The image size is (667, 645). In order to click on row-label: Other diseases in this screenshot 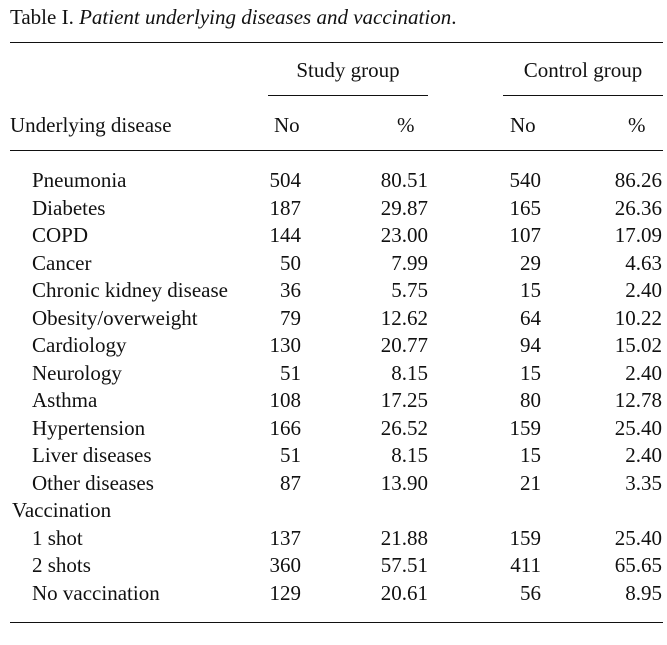, I will do `click(93, 482)`.